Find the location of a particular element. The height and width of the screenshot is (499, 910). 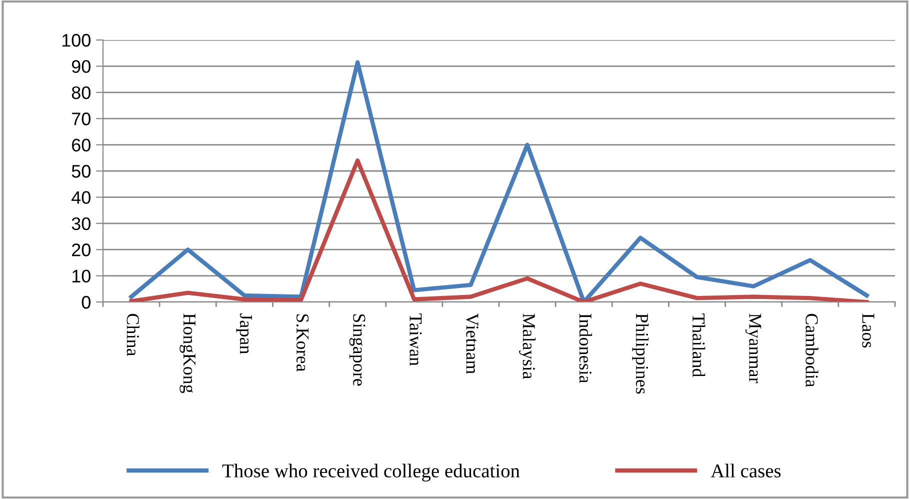

x-tick-label: Japan is located at coordinates (244, 333).